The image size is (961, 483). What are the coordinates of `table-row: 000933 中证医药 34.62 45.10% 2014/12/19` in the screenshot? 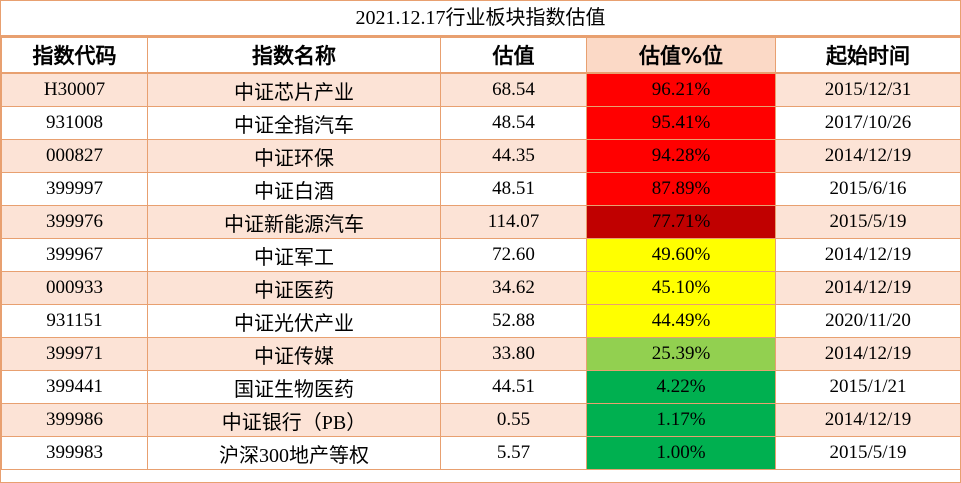 It's located at (481, 288).